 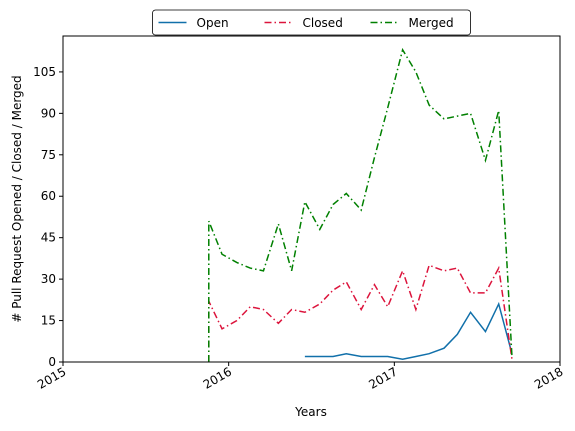 What do you see at coordinates (431, 23) in the screenshot?
I see `legend-label: Merged` at bounding box center [431, 23].